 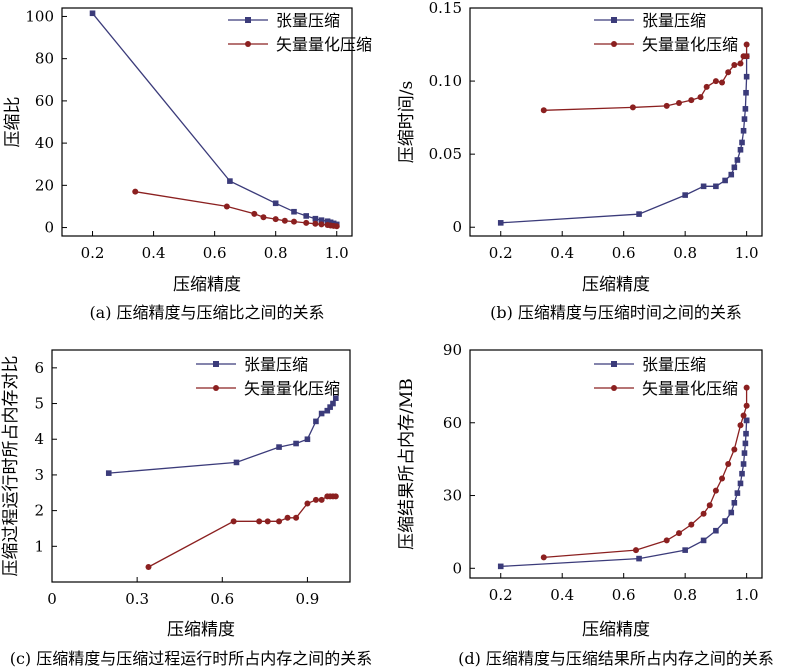 I want to click on x-tick-label: 0.6, so click(x=215, y=253).